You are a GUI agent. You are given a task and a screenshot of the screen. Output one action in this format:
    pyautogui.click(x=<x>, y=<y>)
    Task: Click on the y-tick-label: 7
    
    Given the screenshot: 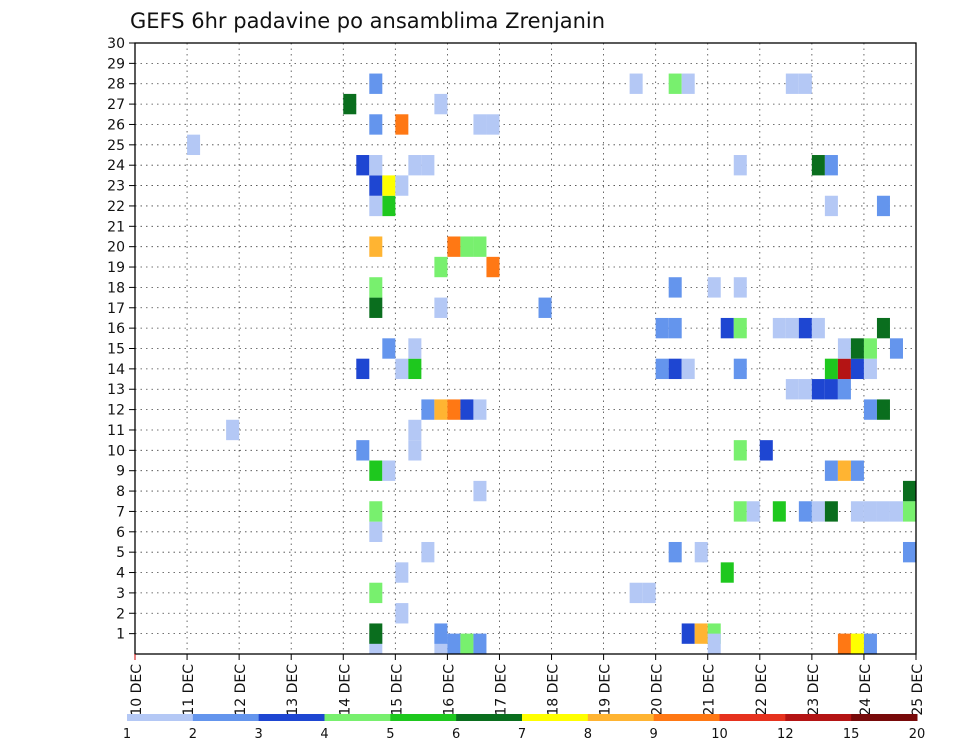 What is the action you would take?
    pyautogui.click(x=120, y=512)
    